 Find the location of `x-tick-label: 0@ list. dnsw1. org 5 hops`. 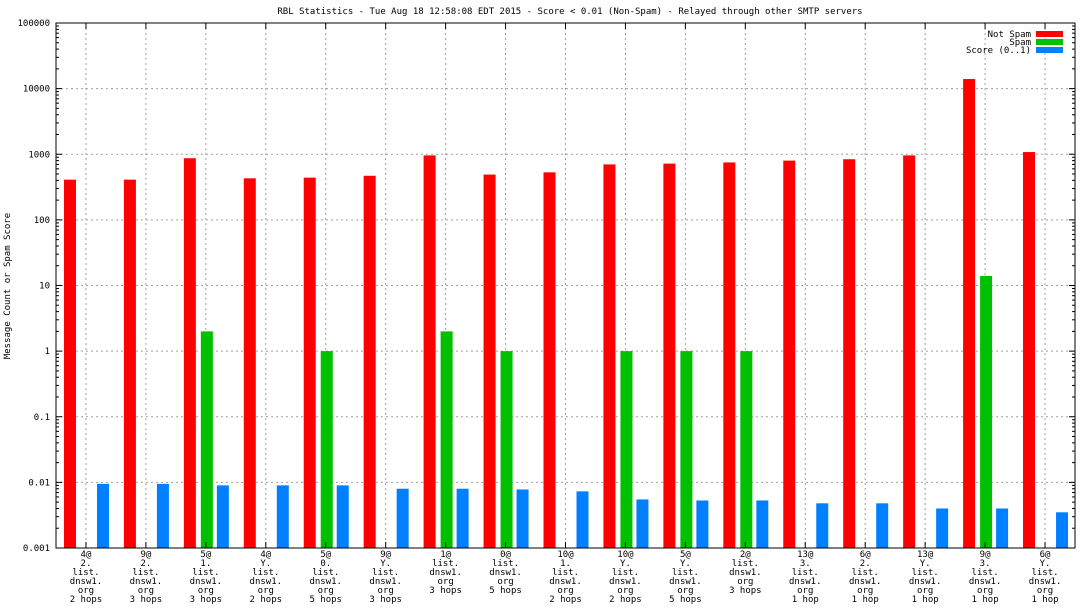

x-tick-label: 0@ list. dnsw1. org 5 hops is located at coordinates (505, 573).